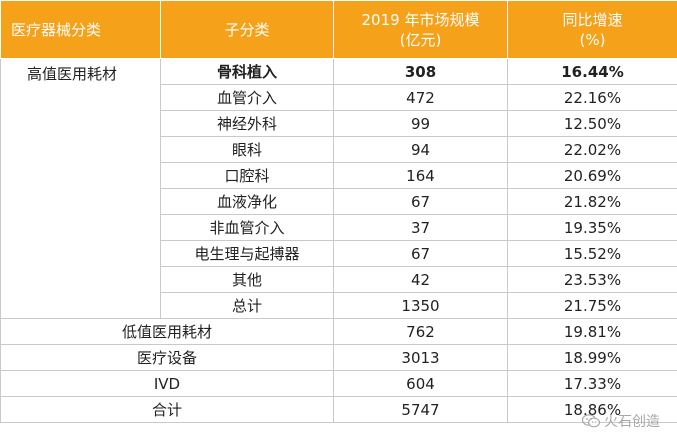 The height and width of the screenshot is (447, 677). Describe the element at coordinates (420, 331) in the screenshot. I see `size-cell: 762` at that location.